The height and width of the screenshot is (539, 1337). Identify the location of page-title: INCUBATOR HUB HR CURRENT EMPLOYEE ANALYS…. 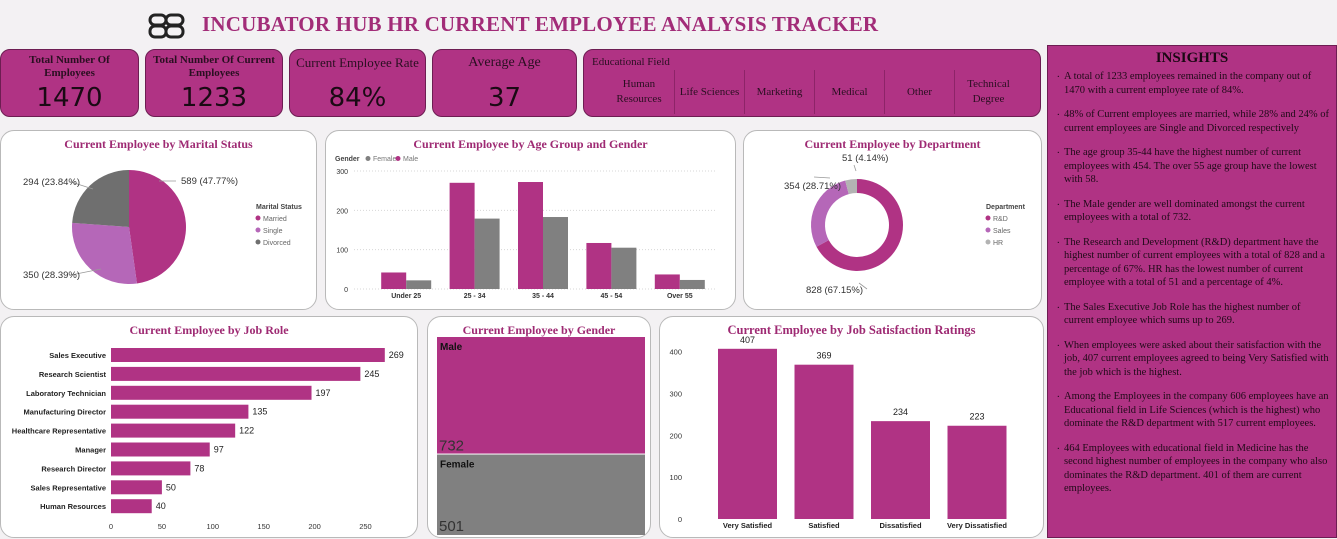
(540, 24).